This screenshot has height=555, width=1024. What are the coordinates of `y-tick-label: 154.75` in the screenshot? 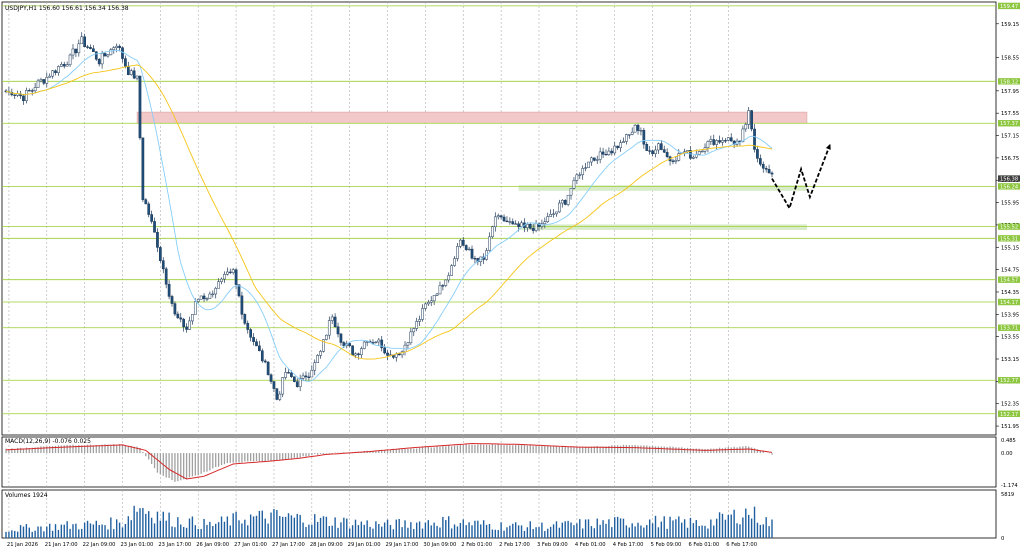 It's located at (1010, 271).